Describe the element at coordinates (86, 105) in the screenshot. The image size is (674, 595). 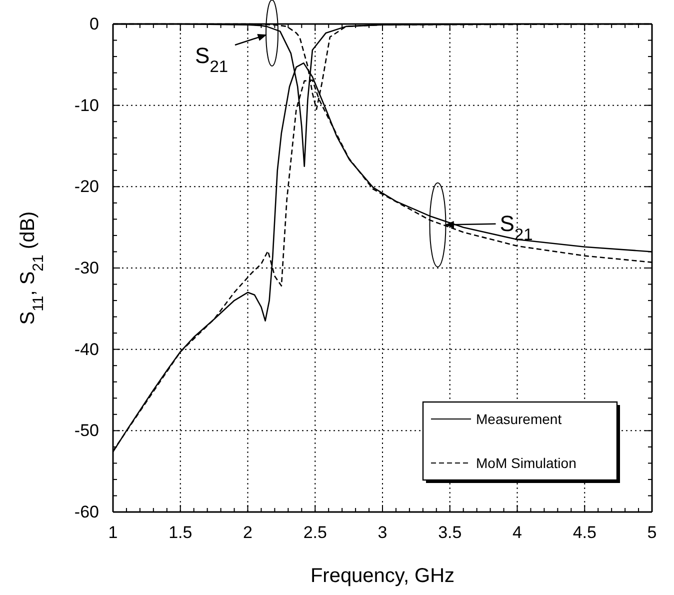
I see `y-tick-label: -10` at that location.